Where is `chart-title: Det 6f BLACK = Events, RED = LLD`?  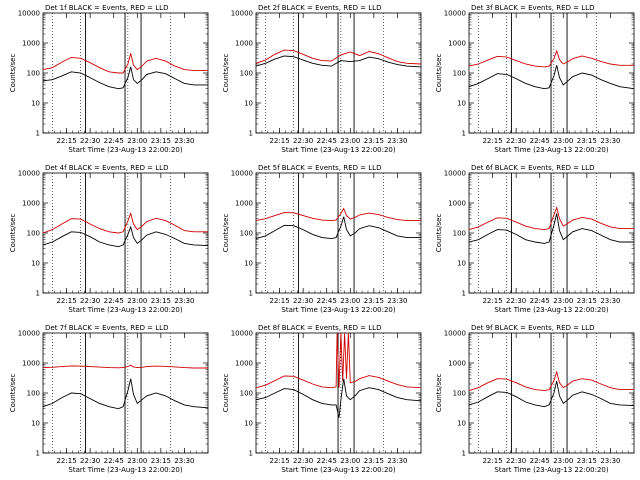 chart-title: Det 6f BLACK = Events, RED = LLD is located at coordinates (532, 168).